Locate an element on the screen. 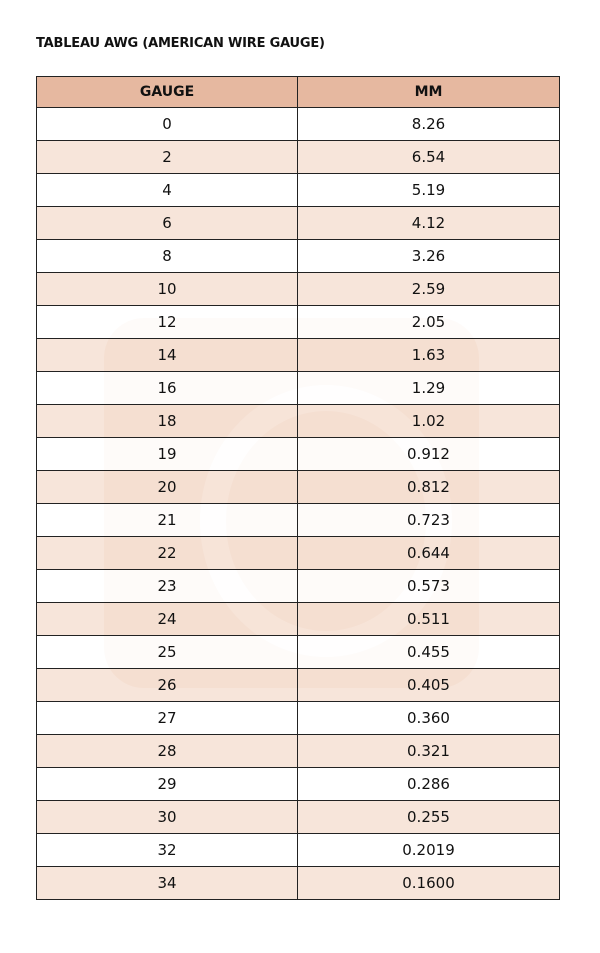 The image size is (600, 953). gauge-cell: 21 is located at coordinates (167, 520).